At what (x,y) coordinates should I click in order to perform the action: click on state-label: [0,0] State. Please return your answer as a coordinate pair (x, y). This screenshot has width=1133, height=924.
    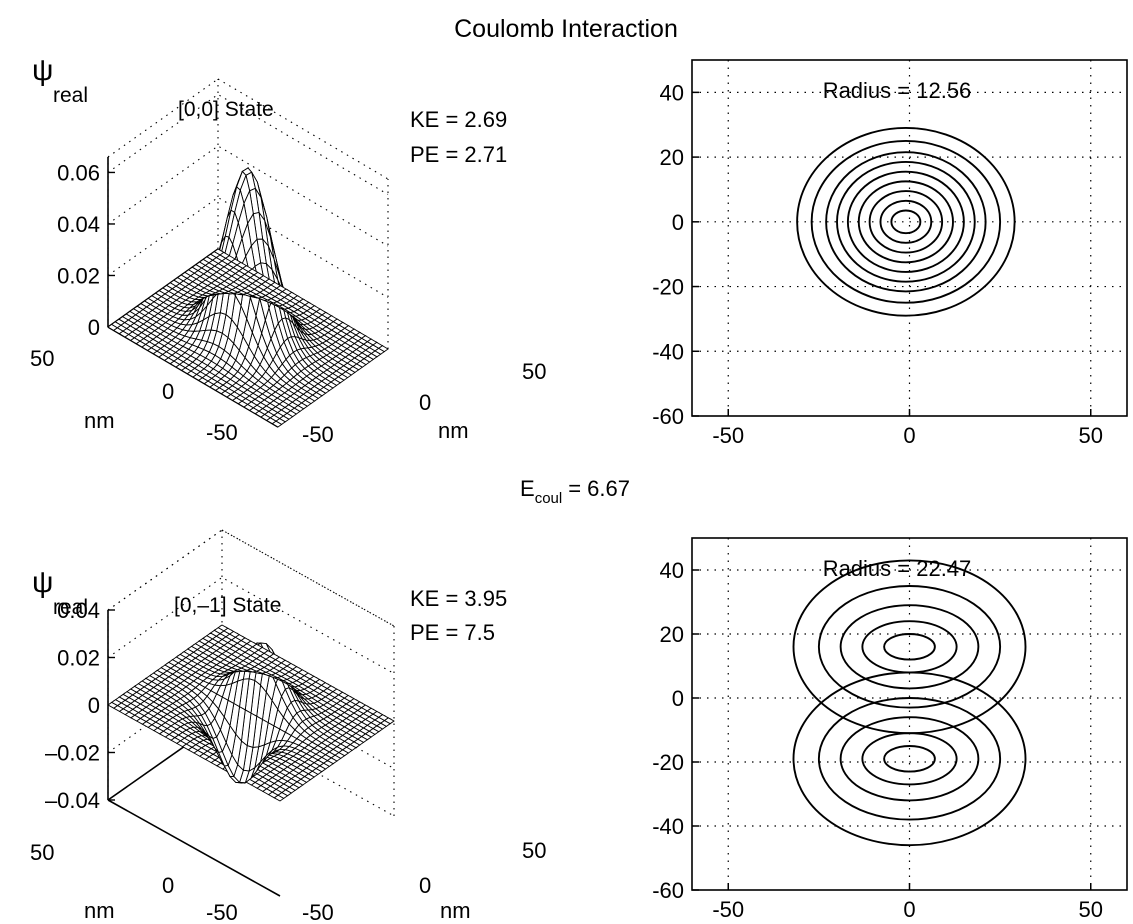
    Looking at the image, I should click on (226, 109).